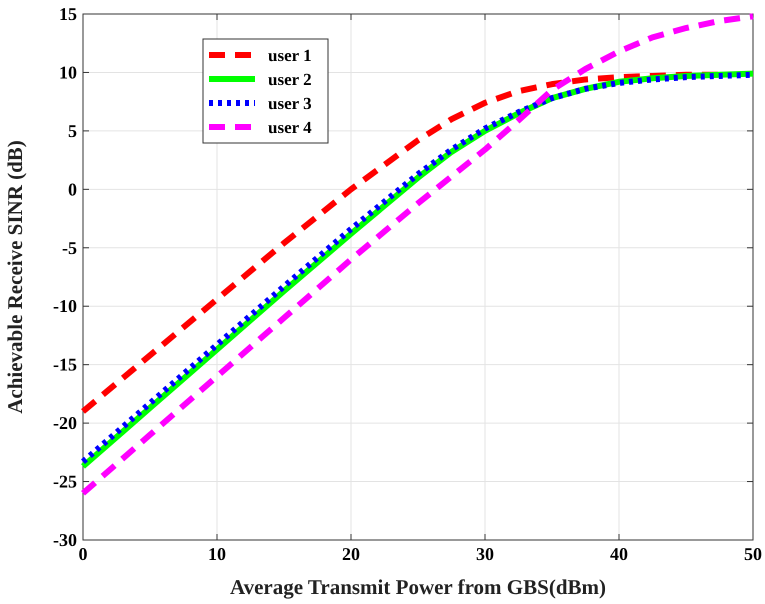 The width and height of the screenshot is (765, 604). I want to click on legend-label: user 2, so click(290, 79).